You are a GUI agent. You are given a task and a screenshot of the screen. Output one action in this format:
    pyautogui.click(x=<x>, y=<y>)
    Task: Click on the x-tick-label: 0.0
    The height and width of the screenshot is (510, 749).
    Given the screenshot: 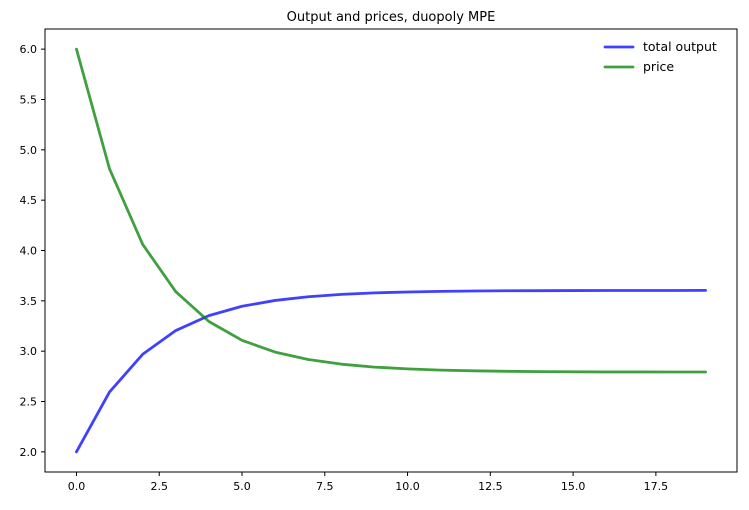 What is the action you would take?
    pyautogui.click(x=77, y=486)
    